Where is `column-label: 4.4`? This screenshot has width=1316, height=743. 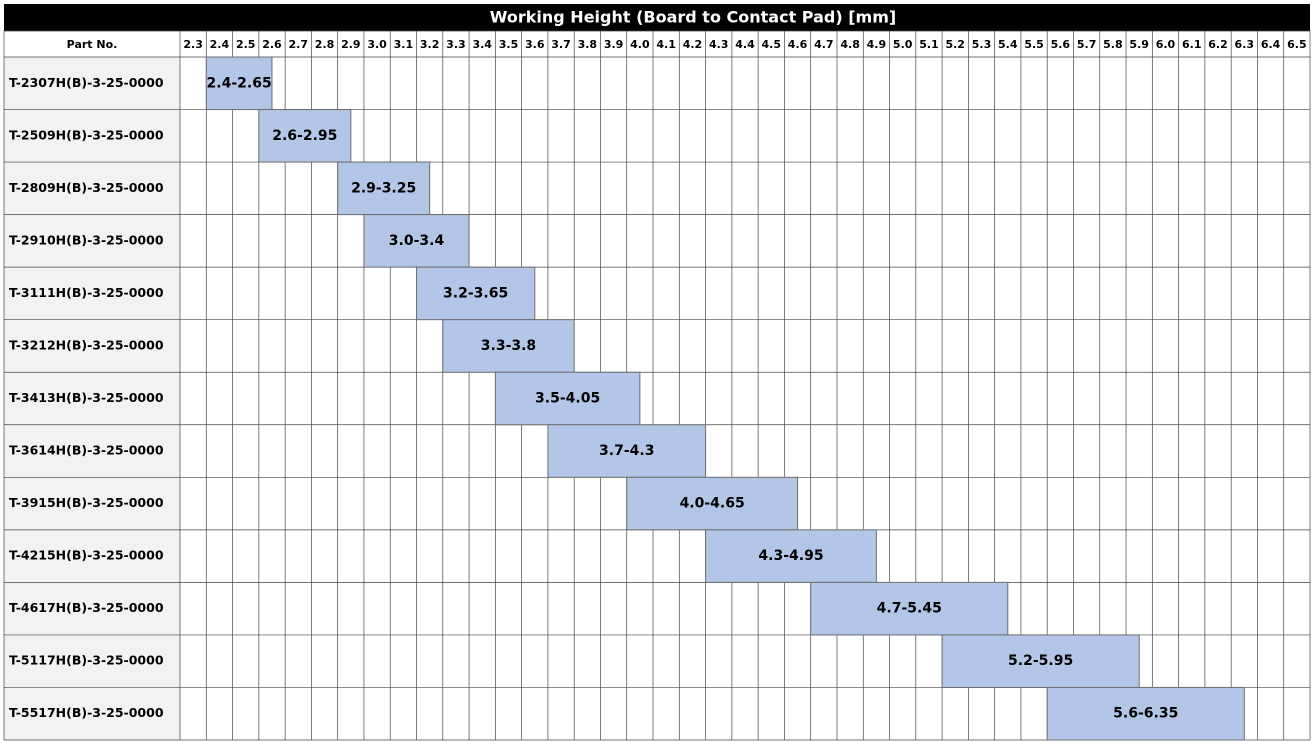 column-label: 4.4 is located at coordinates (745, 44).